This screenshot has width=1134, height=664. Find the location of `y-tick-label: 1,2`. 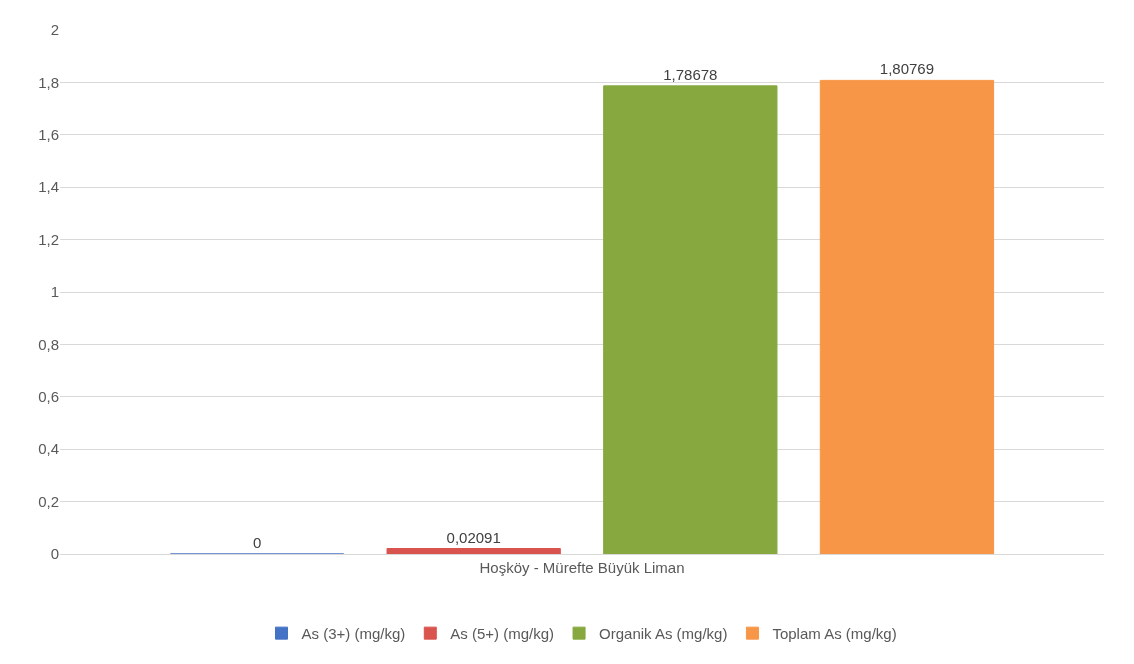

y-tick-label: 1,2 is located at coordinates (48, 239).